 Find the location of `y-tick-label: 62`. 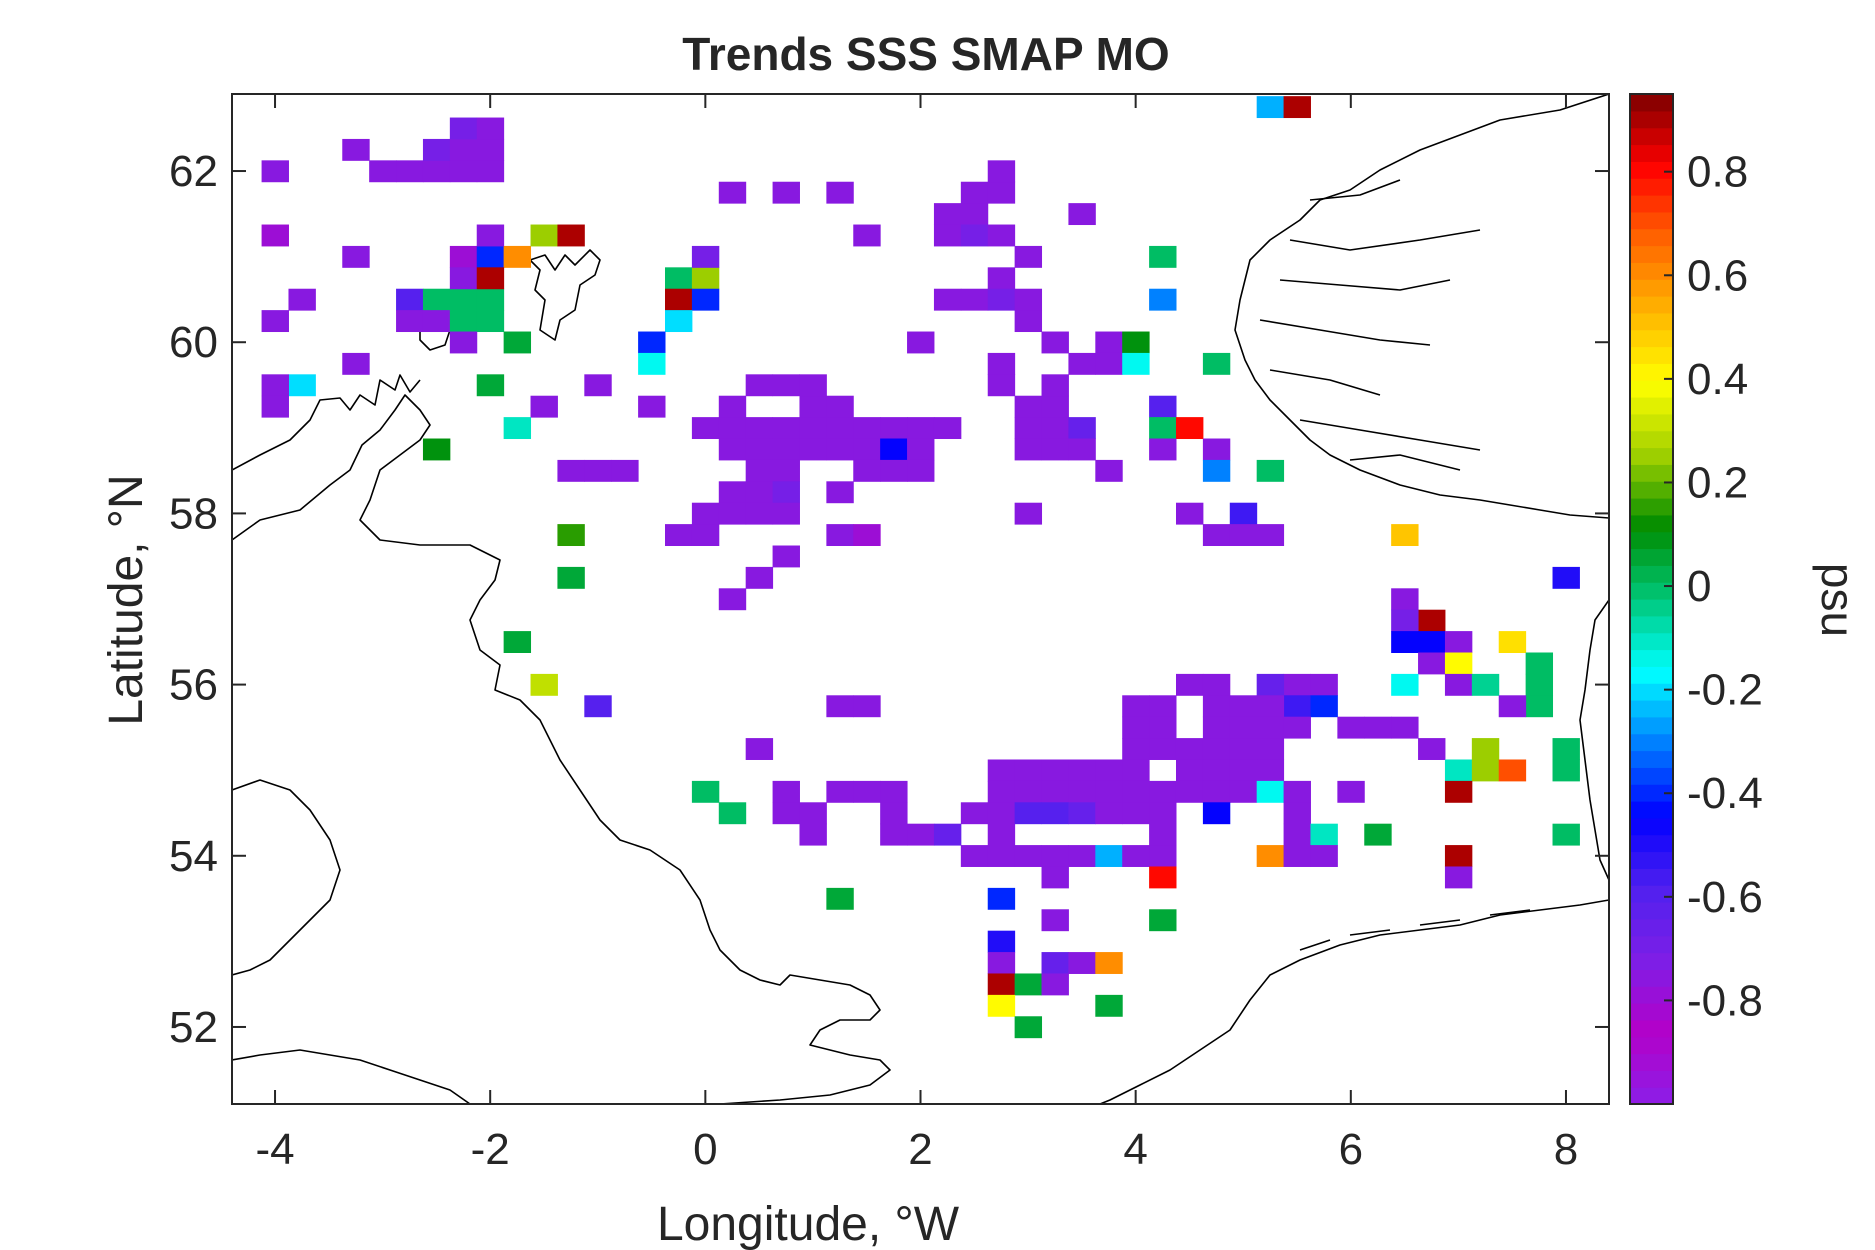

y-tick-label: 62 is located at coordinates (193, 171).